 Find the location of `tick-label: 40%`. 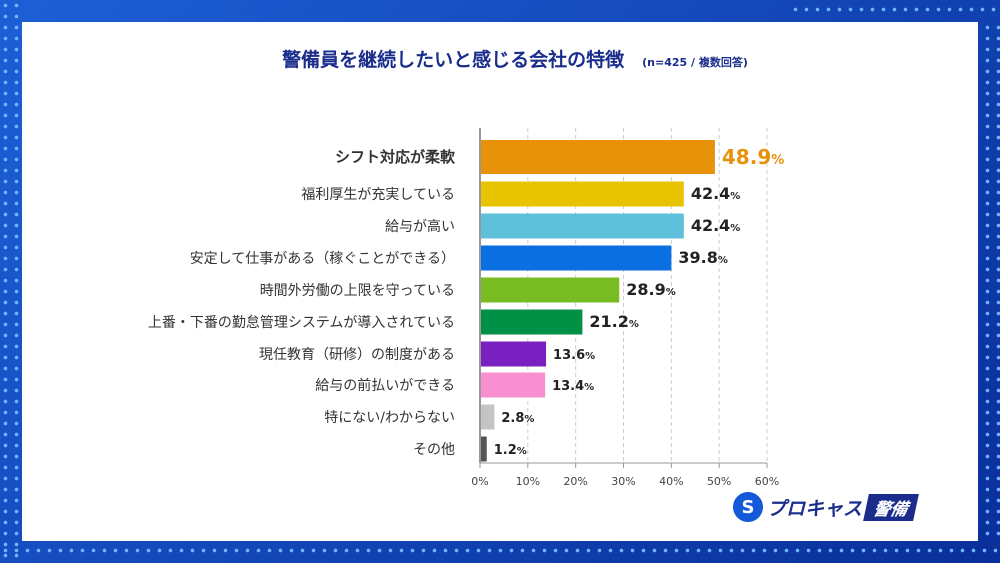

tick-label: 40% is located at coordinates (671, 481).